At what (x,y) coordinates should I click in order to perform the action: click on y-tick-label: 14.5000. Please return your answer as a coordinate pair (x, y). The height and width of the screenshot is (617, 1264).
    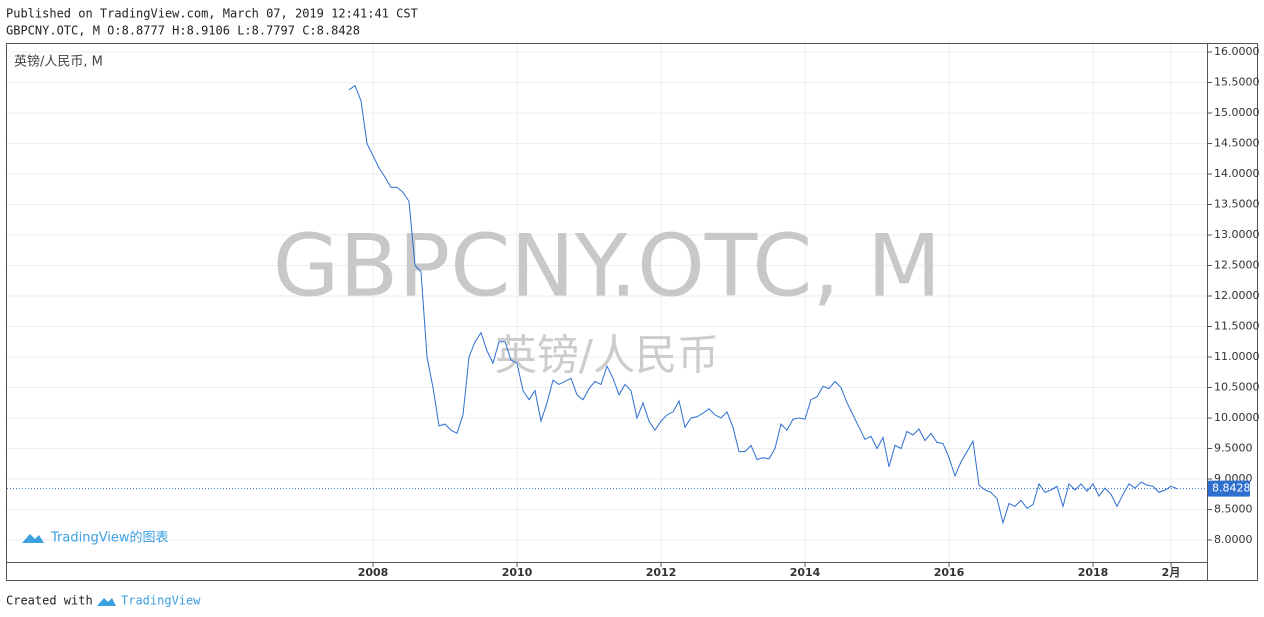
    Looking at the image, I should click on (1237, 143).